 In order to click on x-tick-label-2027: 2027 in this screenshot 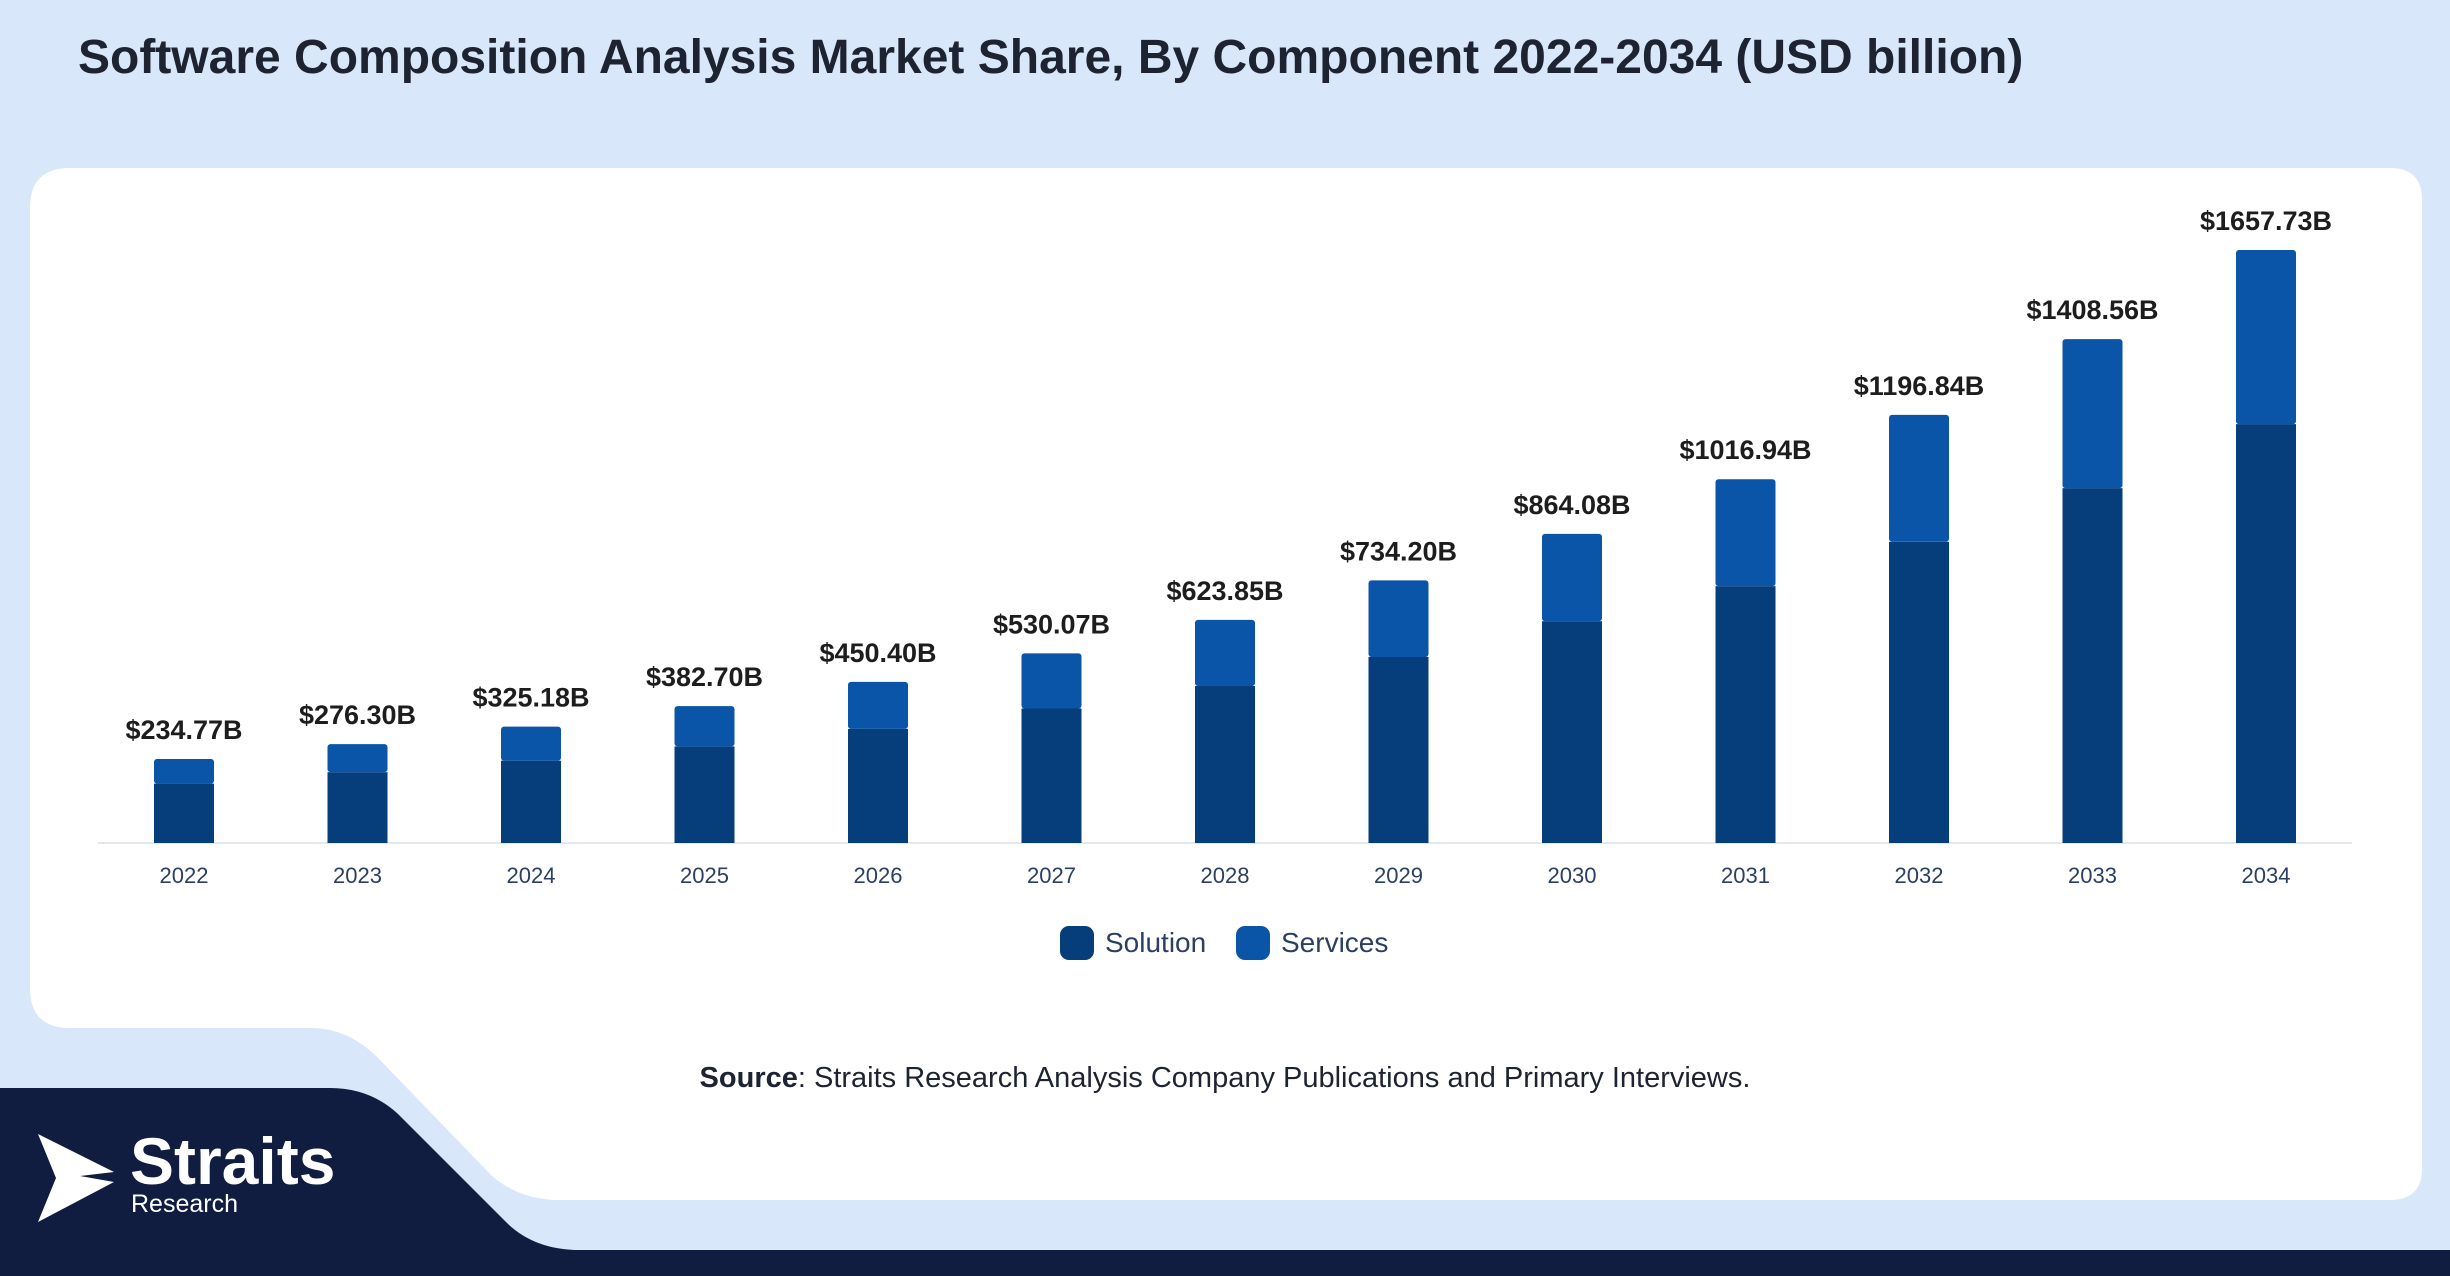, I will do `click(1051, 875)`.